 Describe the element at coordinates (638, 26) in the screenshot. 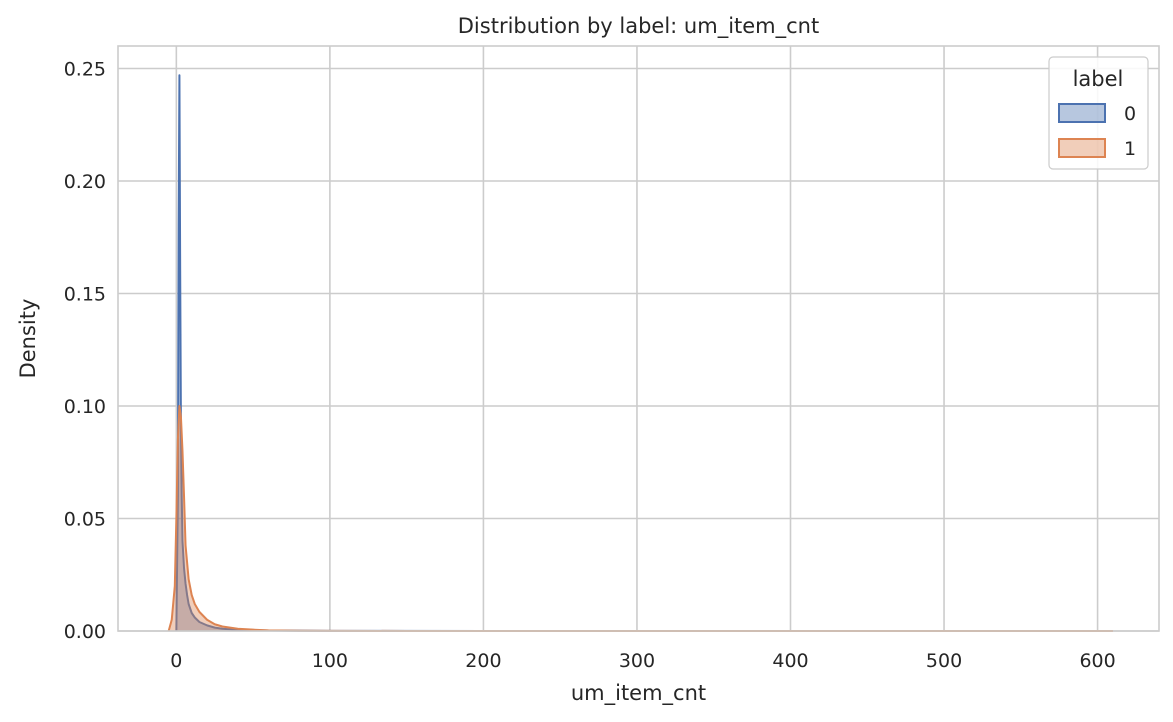

I see `chart-title: Distribution by label: um_item_cnt` at that location.